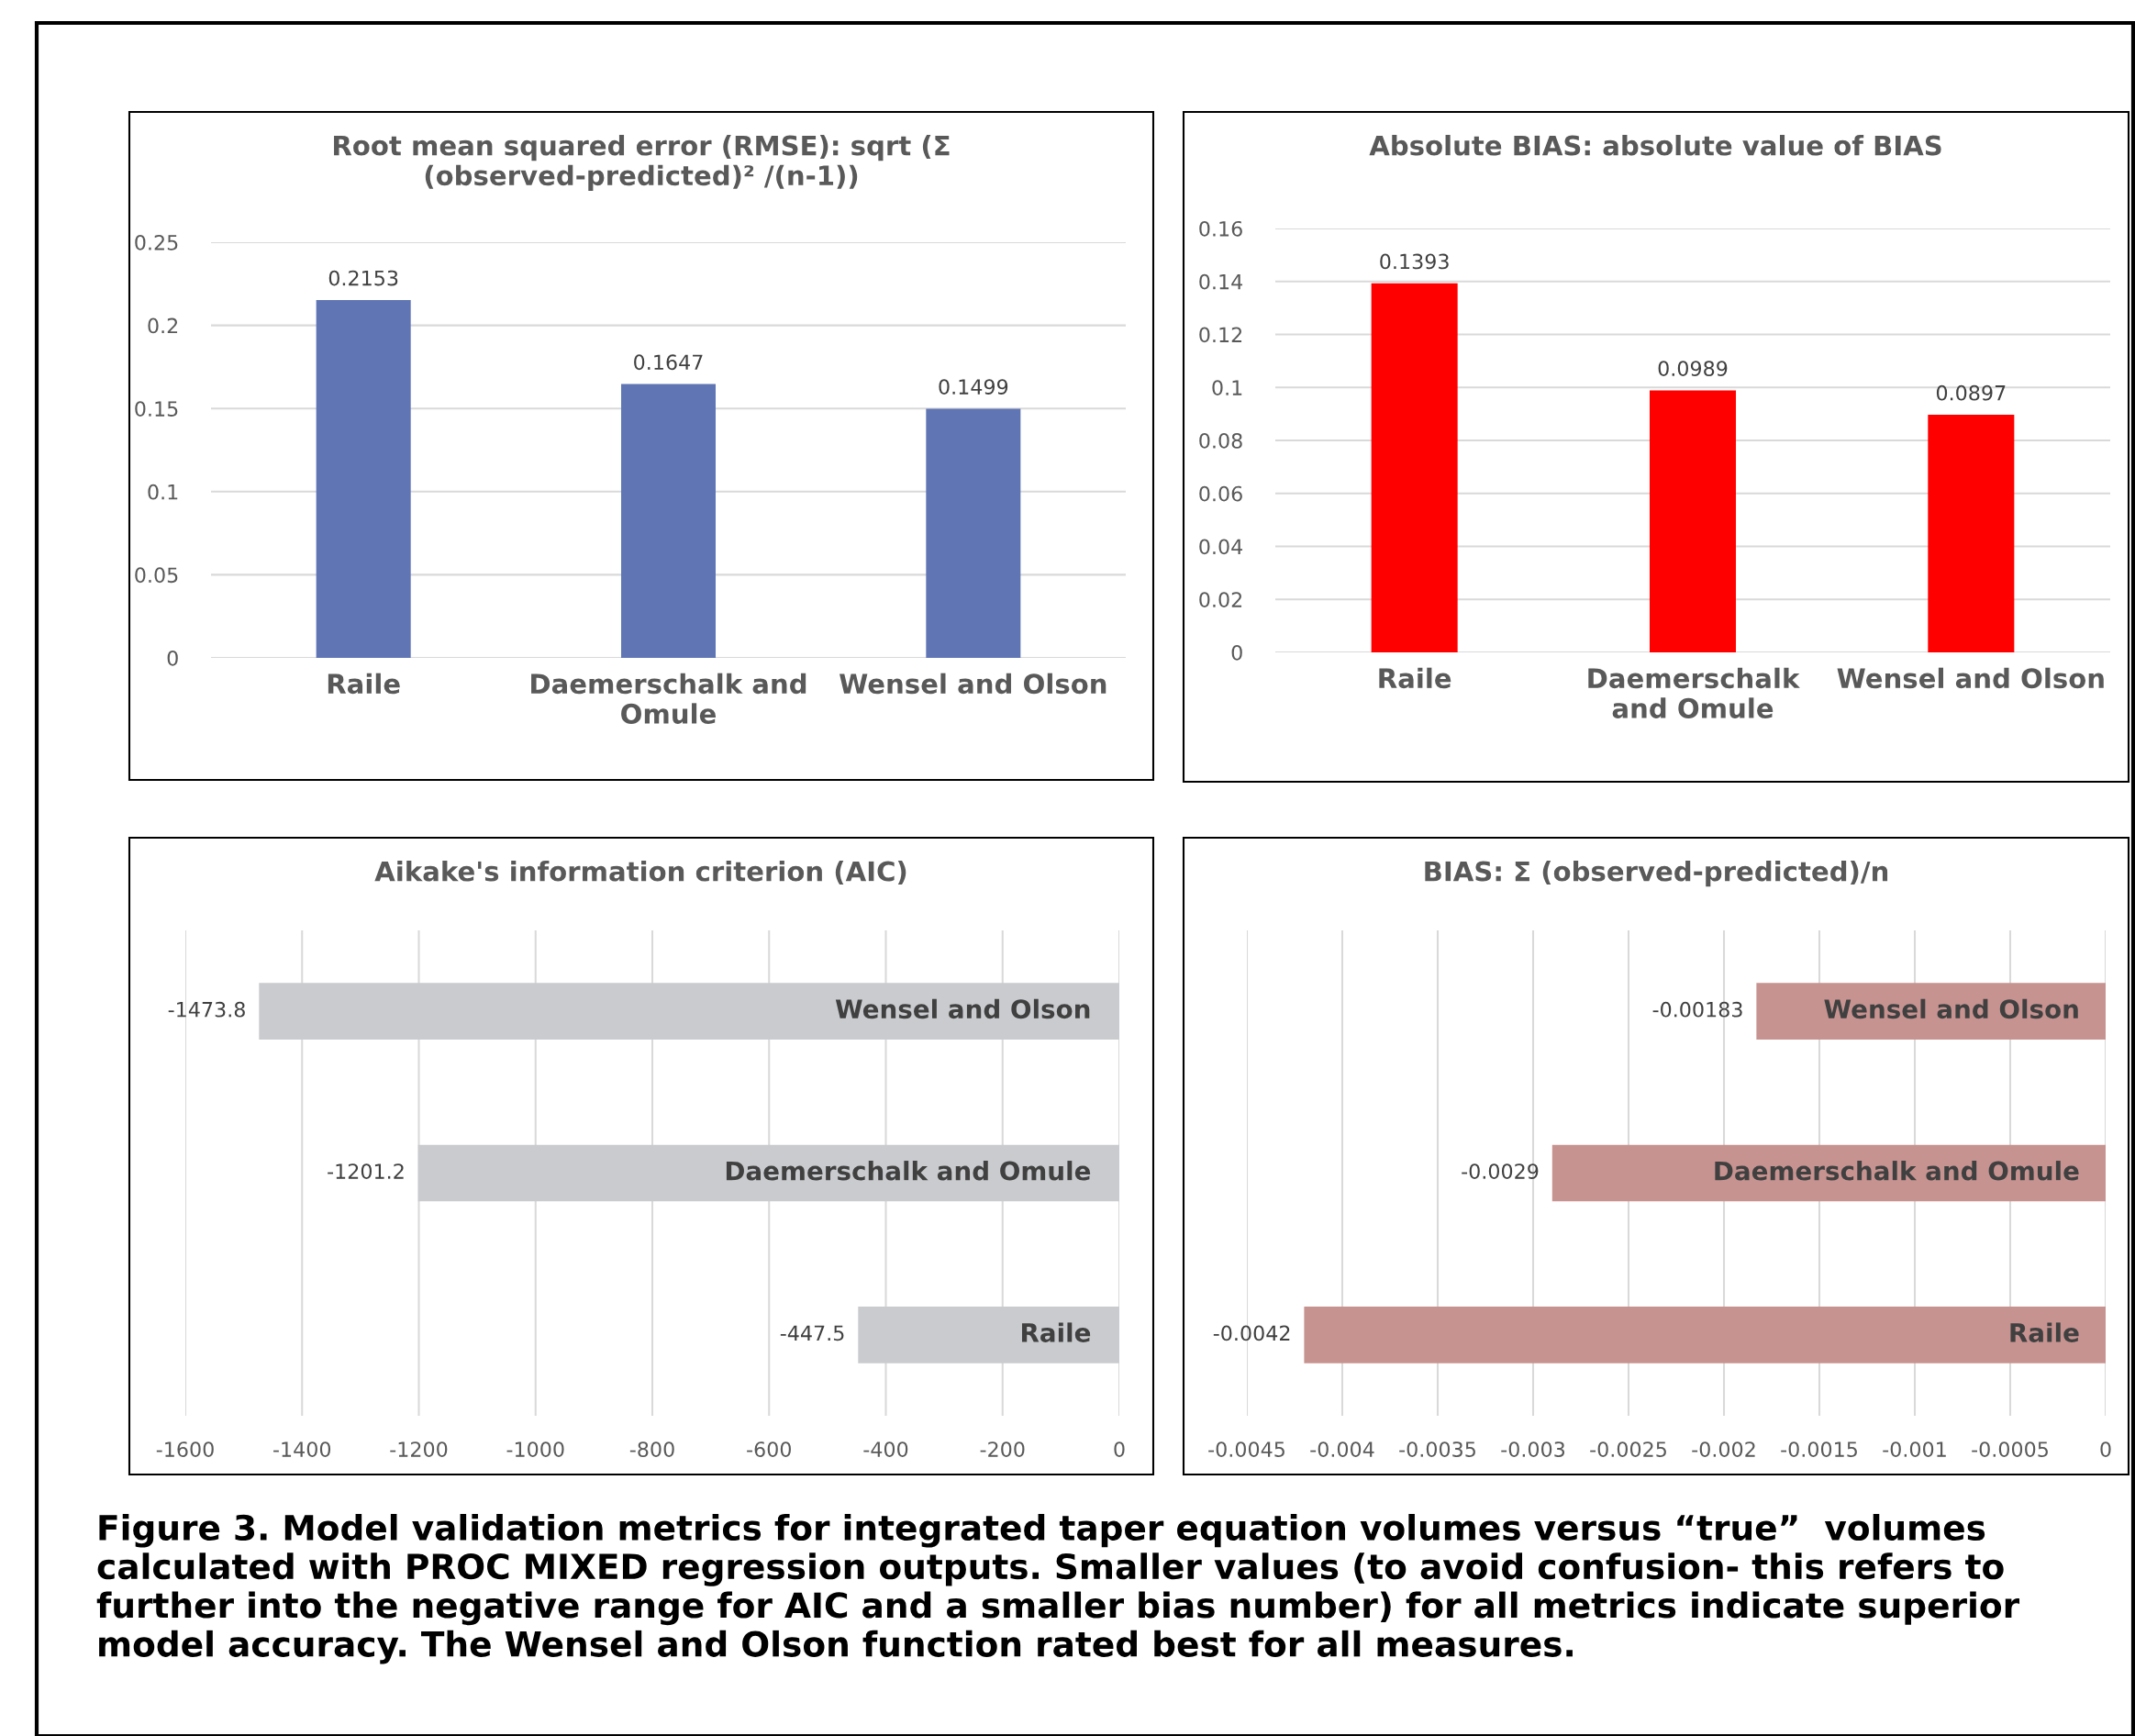 This screenshot has width=2135, height=1736. What do you see at coordinates (363, 278) in the screenshot?
I see `data-label: 0.2153` at bounding box center [363, 278].